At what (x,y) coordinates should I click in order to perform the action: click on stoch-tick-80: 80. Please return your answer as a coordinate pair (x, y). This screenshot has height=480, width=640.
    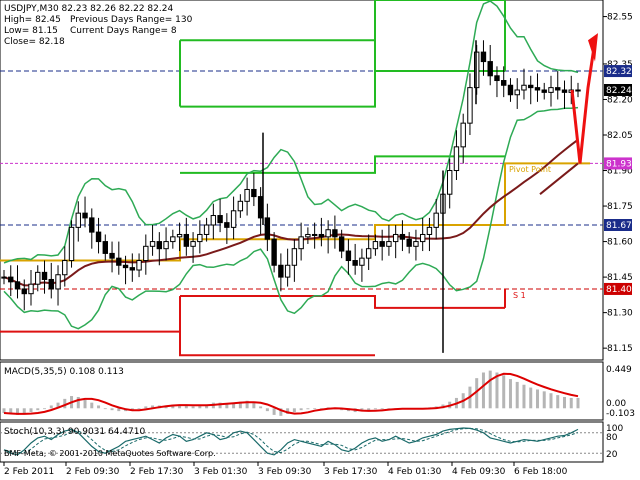
    Looking at the image, I should click on (612, 438).